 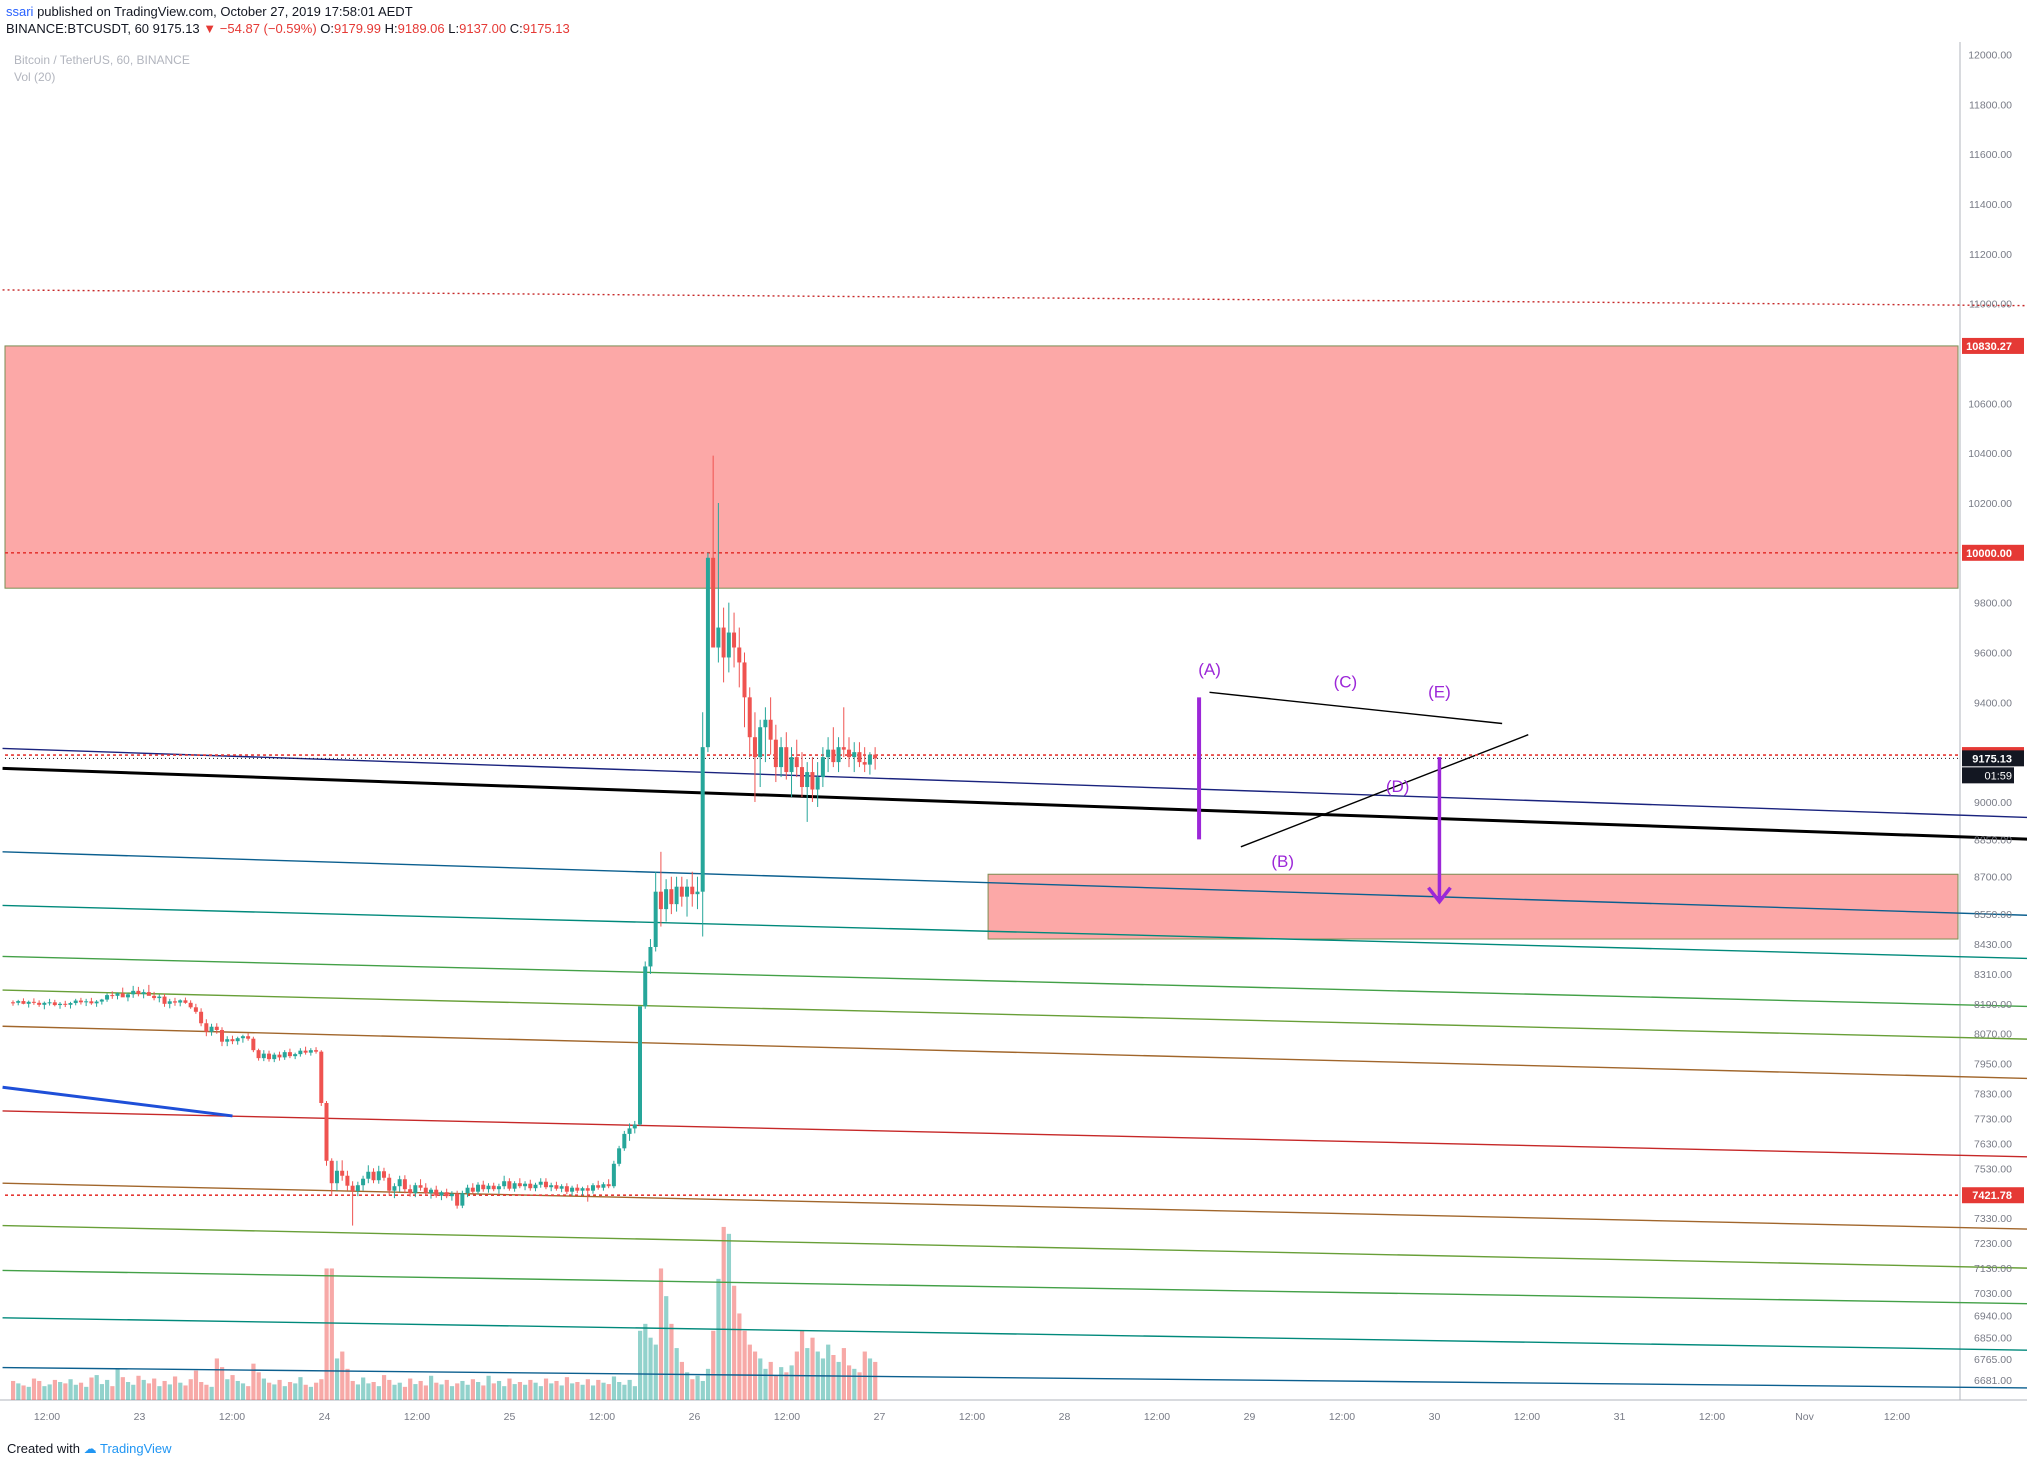 I want to click on author-link: ssari, so click(x=20, y=11).